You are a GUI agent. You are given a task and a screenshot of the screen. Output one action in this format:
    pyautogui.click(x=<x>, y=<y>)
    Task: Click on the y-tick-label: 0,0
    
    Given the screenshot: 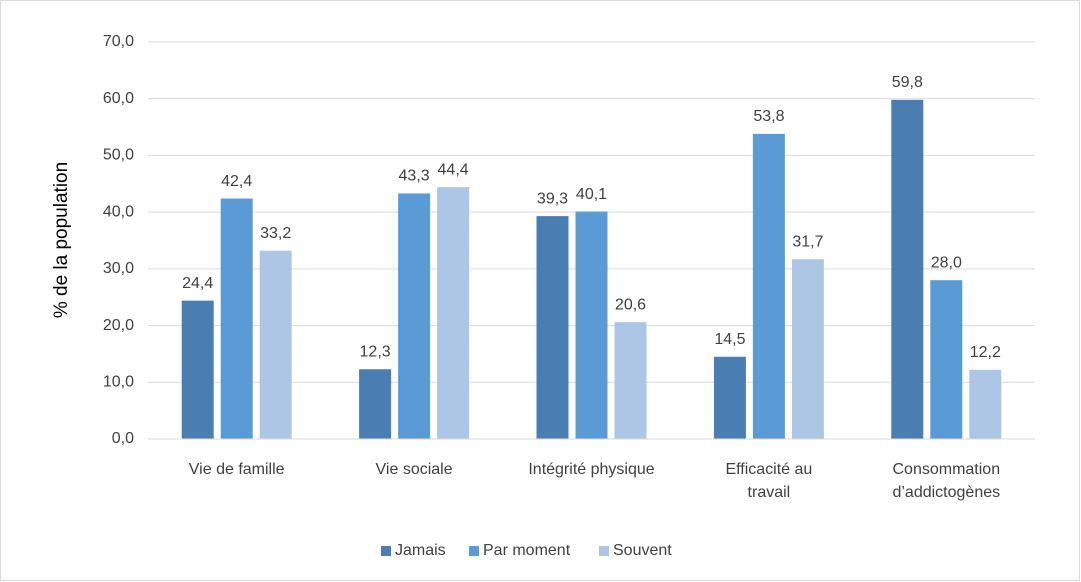 What is the action you would take?
    pyautogui.click(x=123, y=438)
    